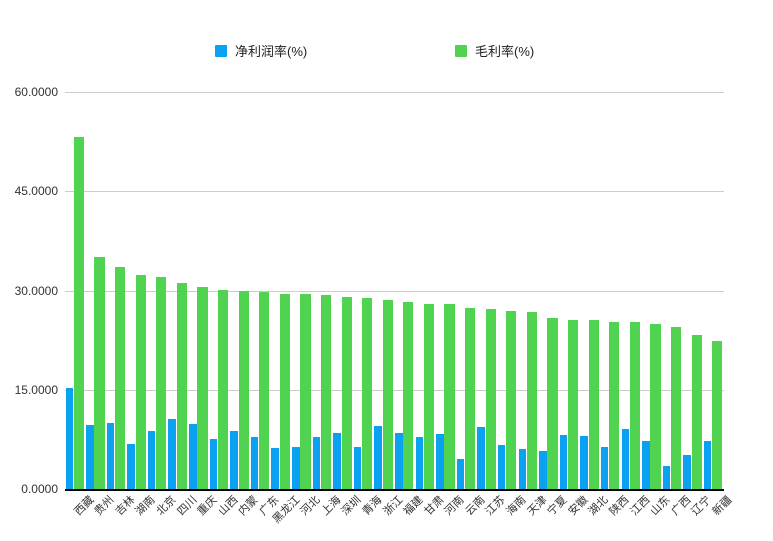  Describe the element at coordinates (99, 373) in the screenshot. I see `bar-毛利率(%)-贵州` at that location.